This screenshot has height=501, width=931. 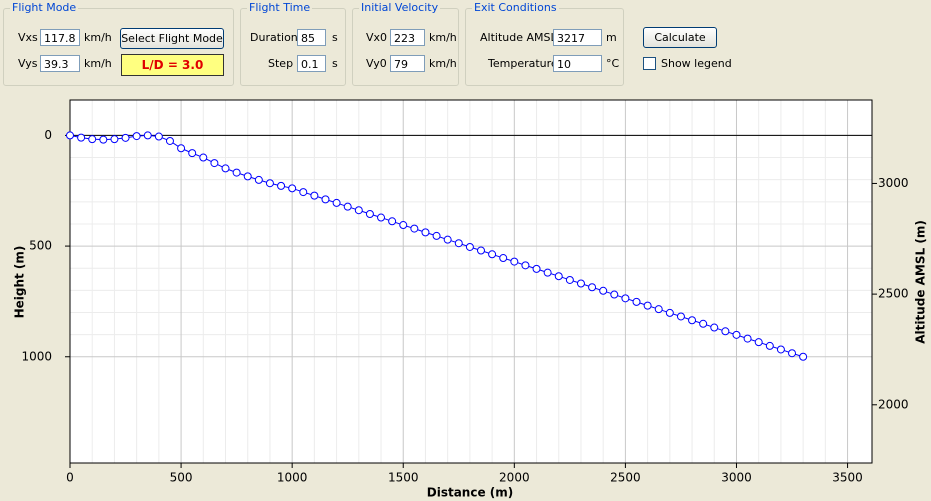 I want to click on unit: °C, so click(x=613, y=63).